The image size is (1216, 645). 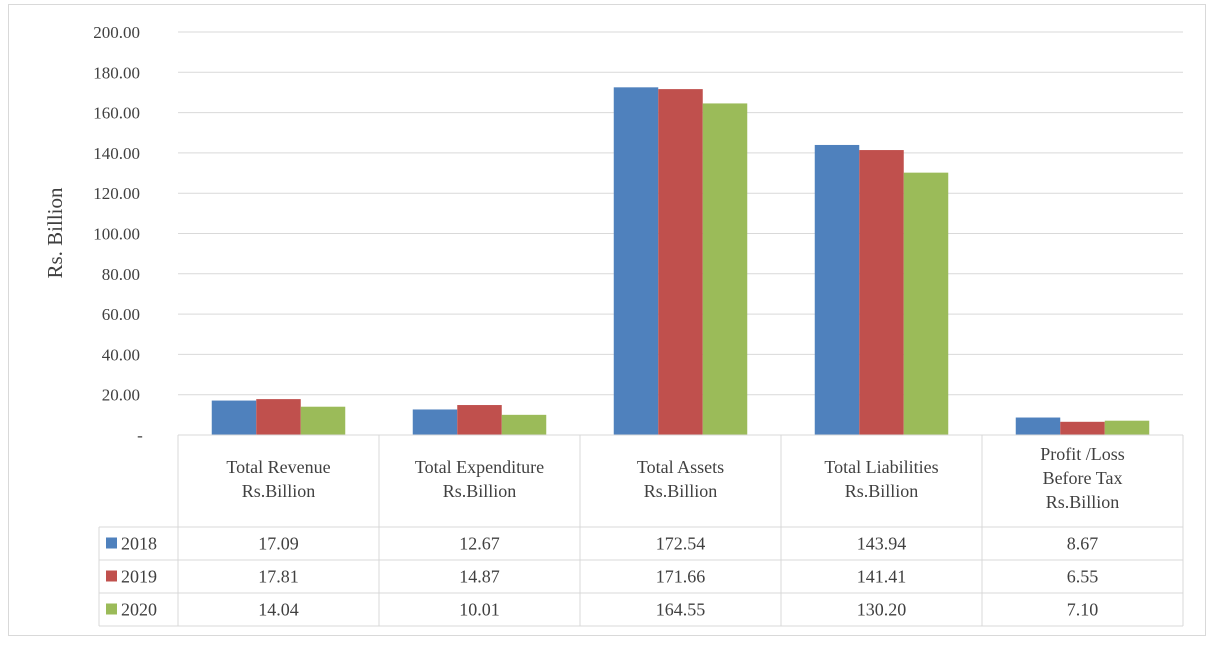 I want to click on category-label: Total Assets, so click(x=680, y=467).